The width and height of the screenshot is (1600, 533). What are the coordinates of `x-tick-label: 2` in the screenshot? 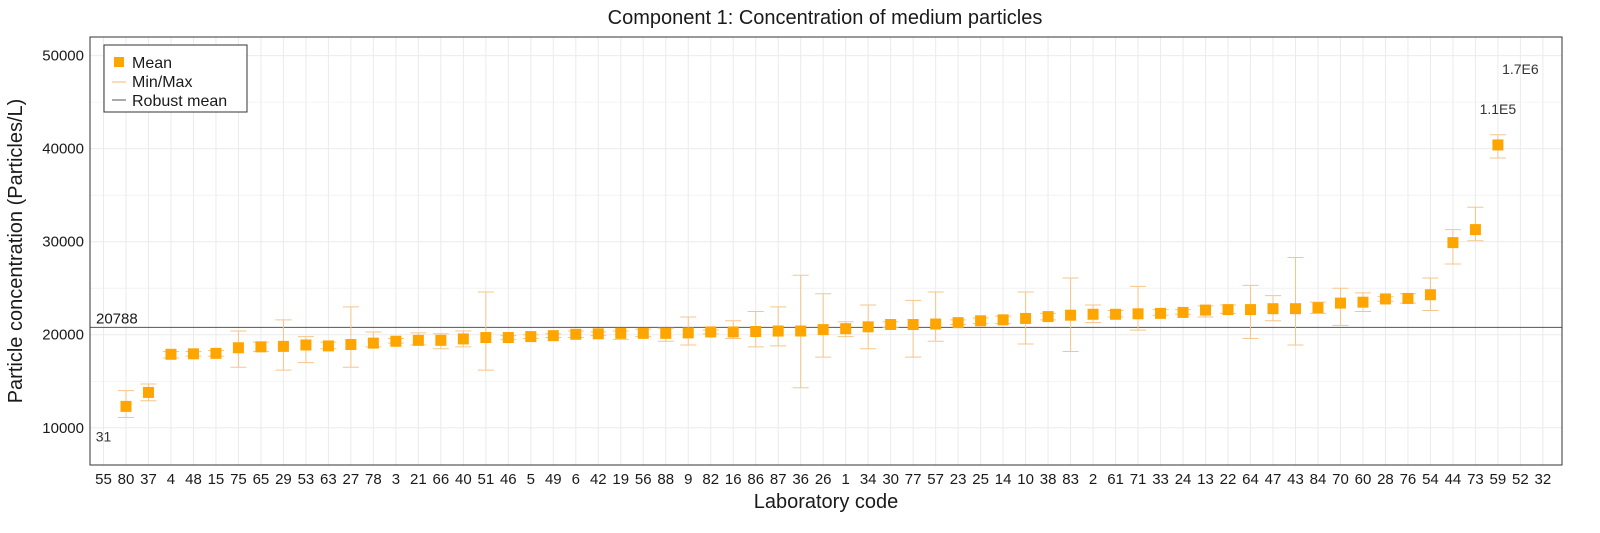 It's located at (1093, 479).